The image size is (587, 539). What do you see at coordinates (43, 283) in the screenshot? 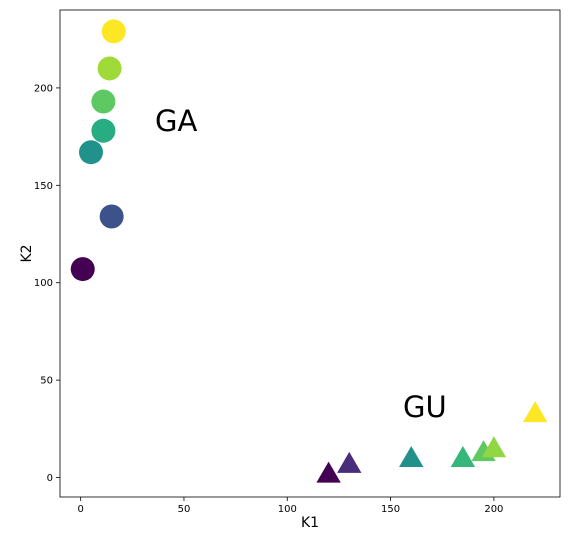
I see `y-tick-label: 100` at bounding box center [43, 283].